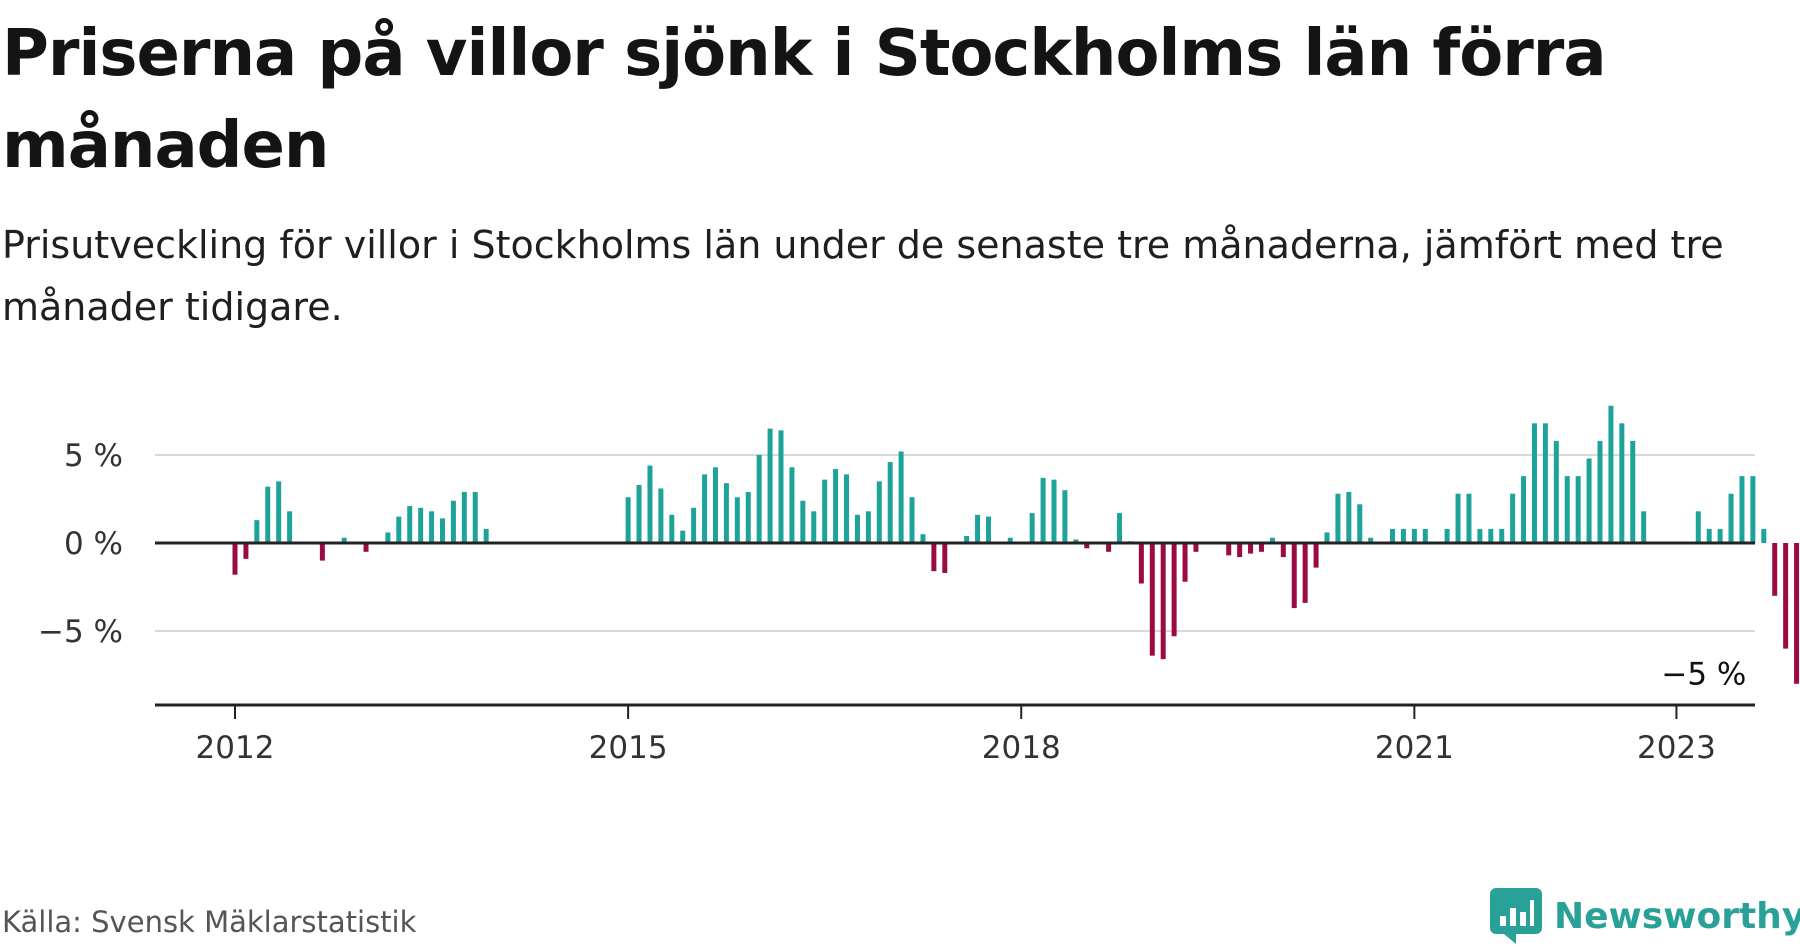 Image resolution: width=1800 pixels, height=948 pixels. Describe the element at coordinates (628, 748) in the screenshot. I see `x-tick-label: 2015` at that location.